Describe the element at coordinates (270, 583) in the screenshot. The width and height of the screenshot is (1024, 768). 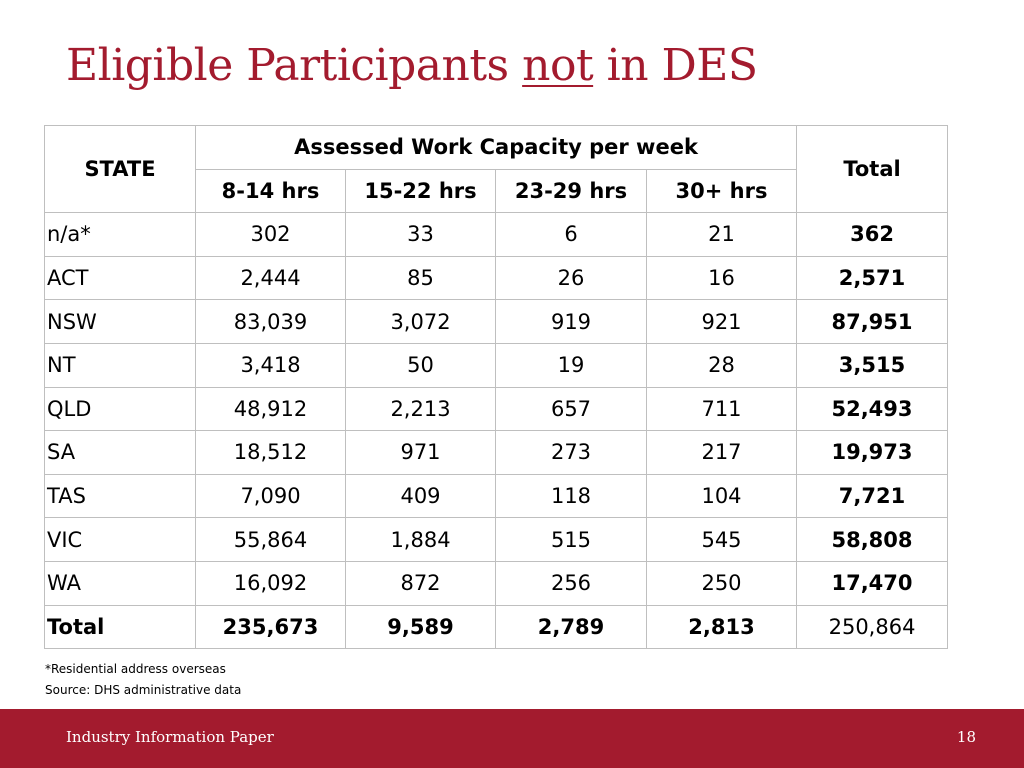
I see `value-cell: 16,092` at that location.